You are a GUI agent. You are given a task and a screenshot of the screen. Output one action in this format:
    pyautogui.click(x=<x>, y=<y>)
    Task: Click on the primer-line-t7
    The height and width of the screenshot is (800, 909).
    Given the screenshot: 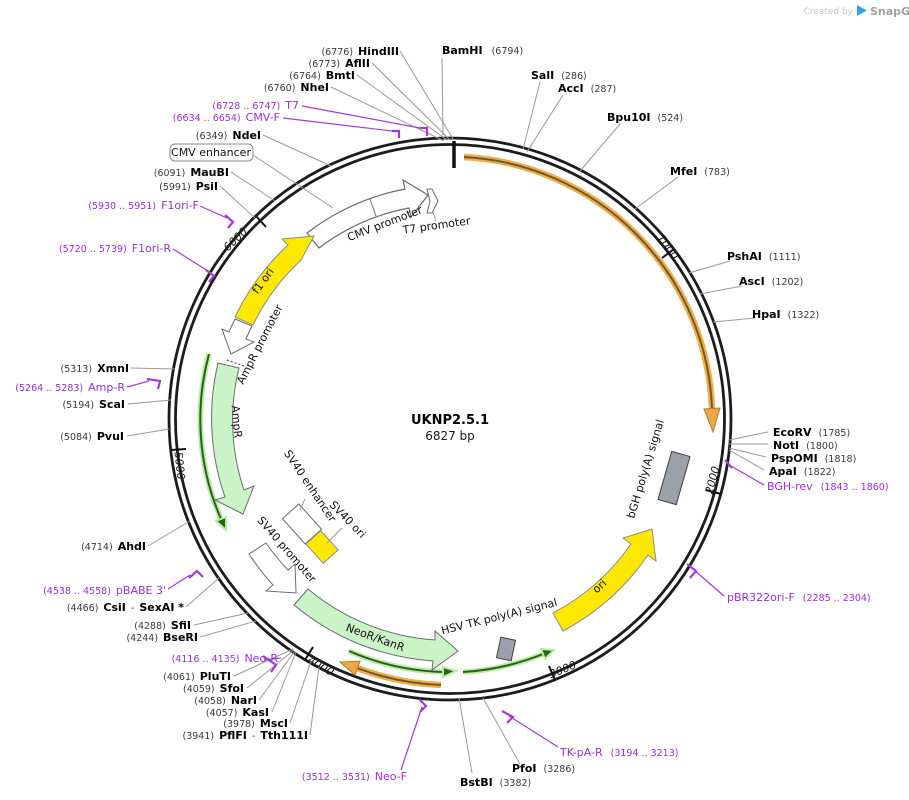 What is the action you would take?
    pyautogui.click(x=361, y=117)
    